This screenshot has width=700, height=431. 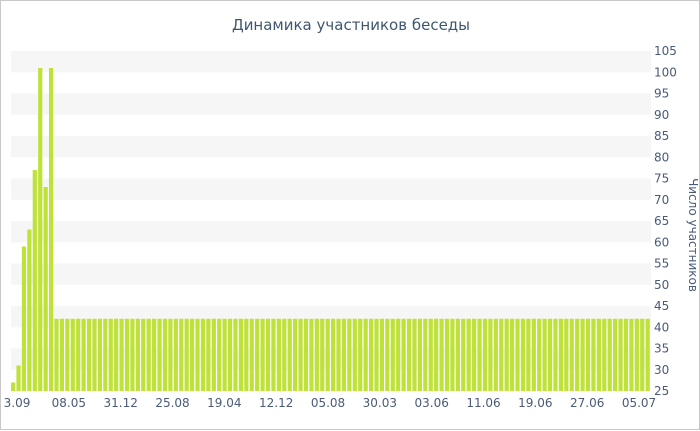 I want to click on y-tick-label: 40, so click(x=661, y=327).